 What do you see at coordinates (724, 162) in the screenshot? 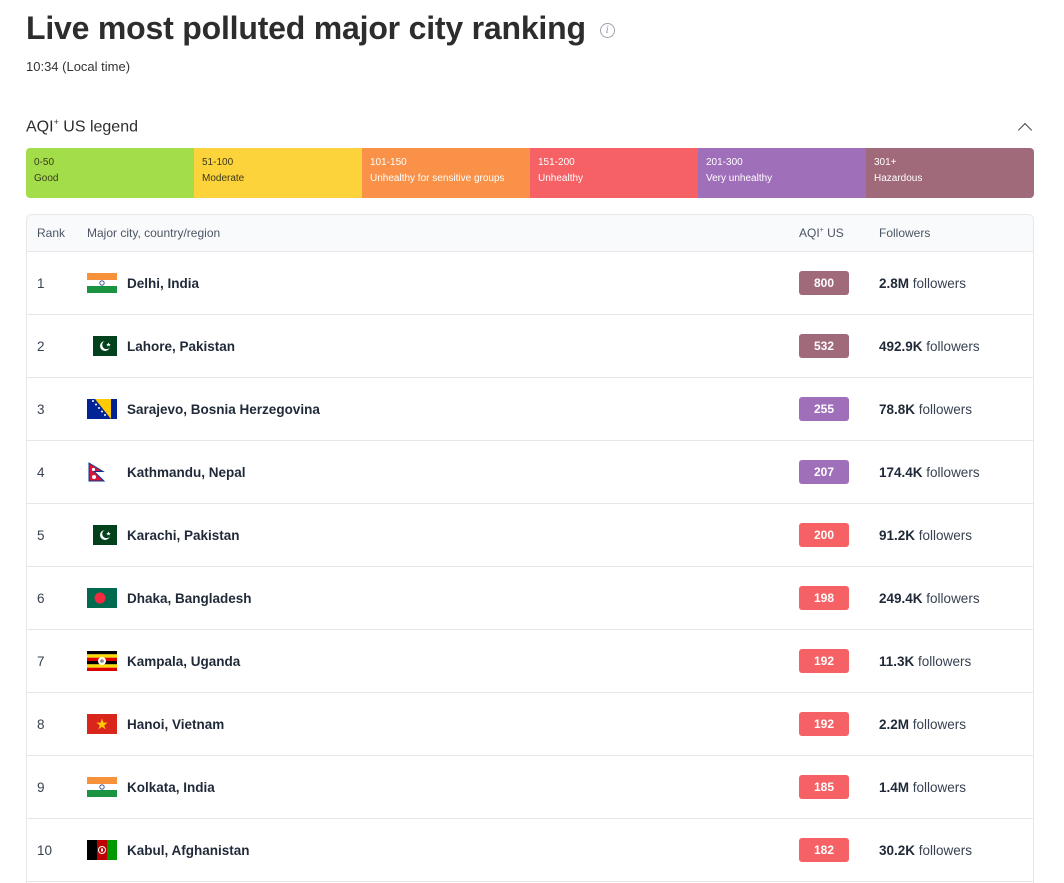
I see `legend-range: 201-300` at bounding box center [724, 162].